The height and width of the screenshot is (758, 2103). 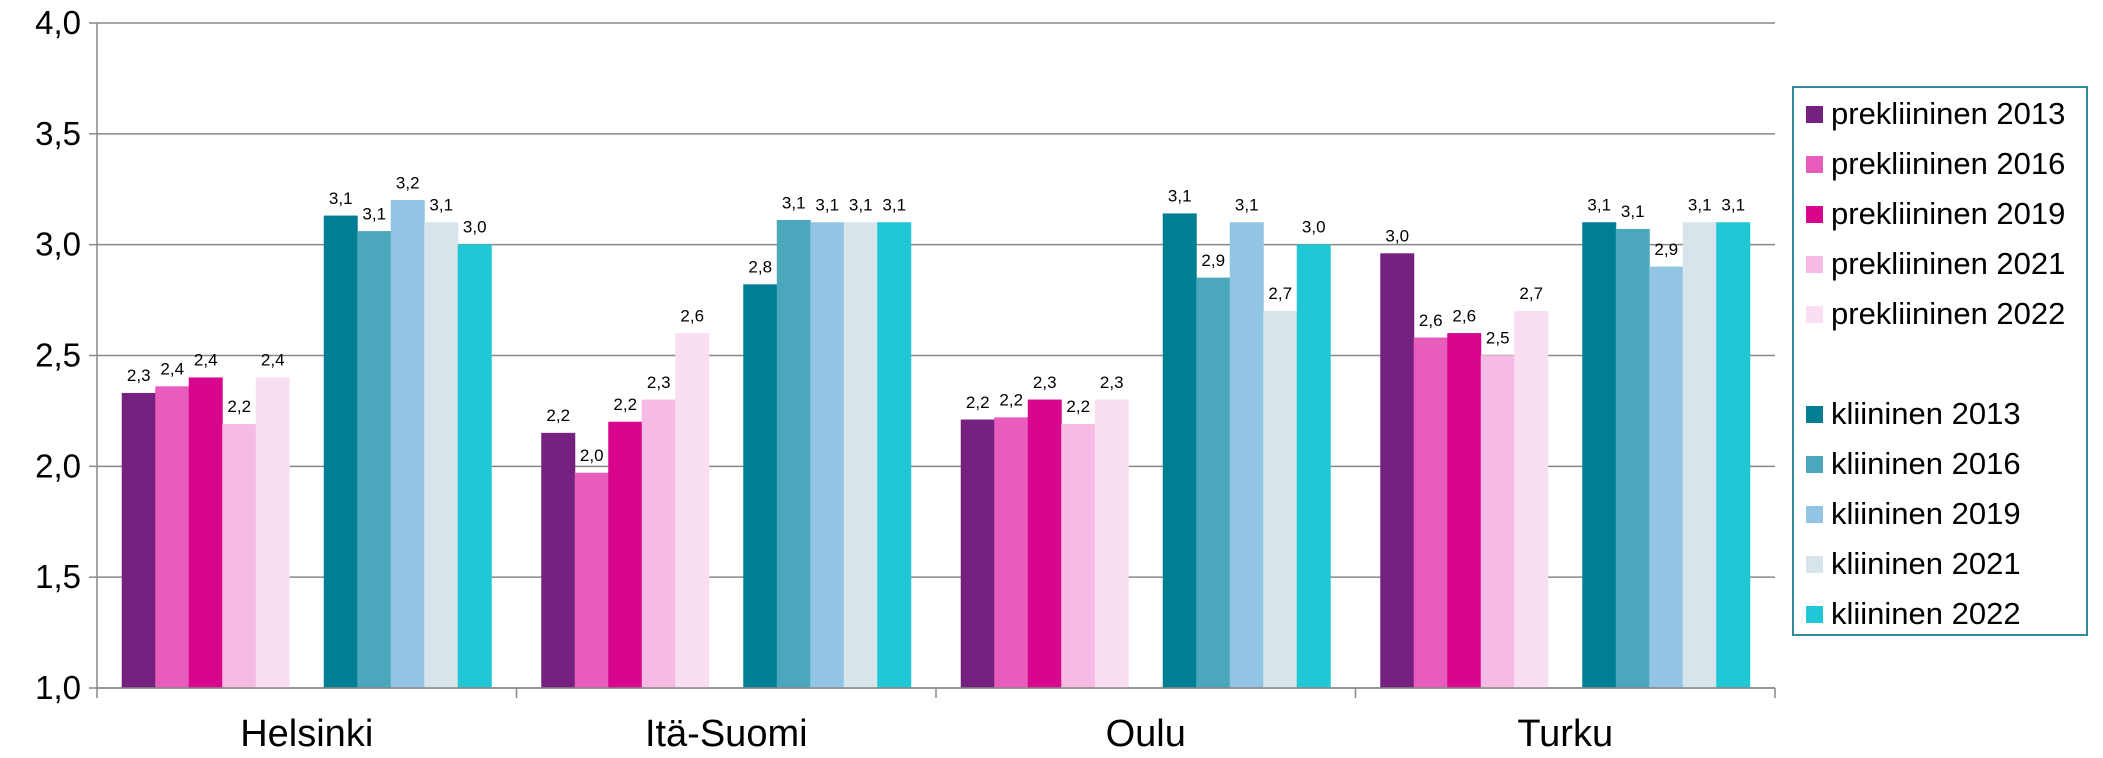 I want to click on legend-item: prekliininen 2013, so click(x=1935, y=114).